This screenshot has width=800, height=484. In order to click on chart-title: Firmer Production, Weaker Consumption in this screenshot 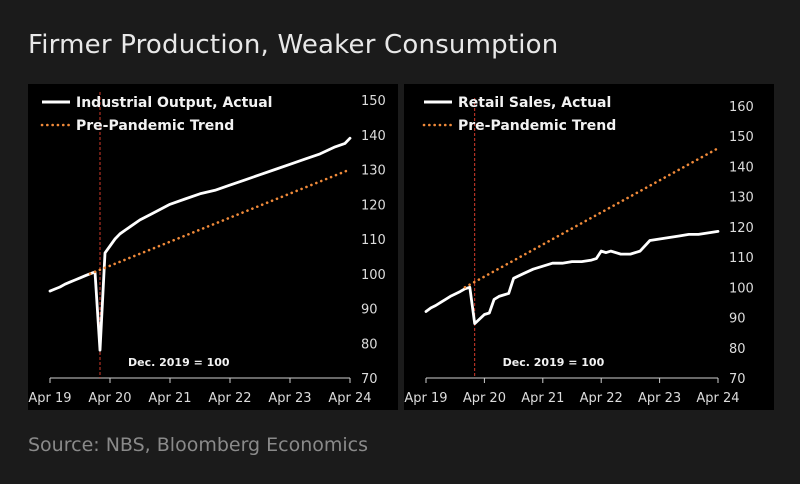, I will do `click(293, 45)`.